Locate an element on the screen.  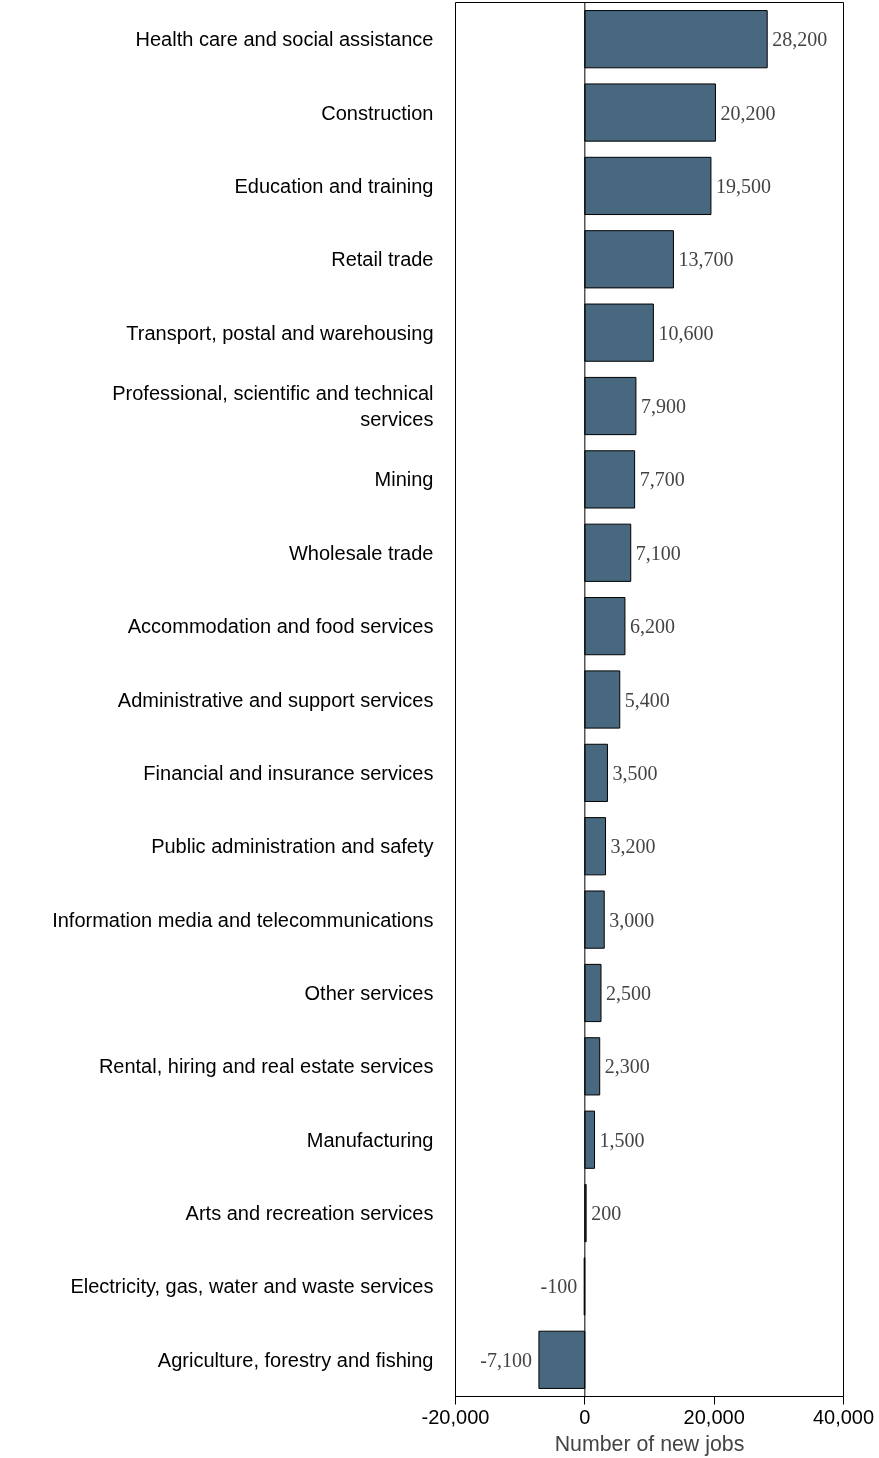
data-label: 3,500 is located at coordinates (635, 772).